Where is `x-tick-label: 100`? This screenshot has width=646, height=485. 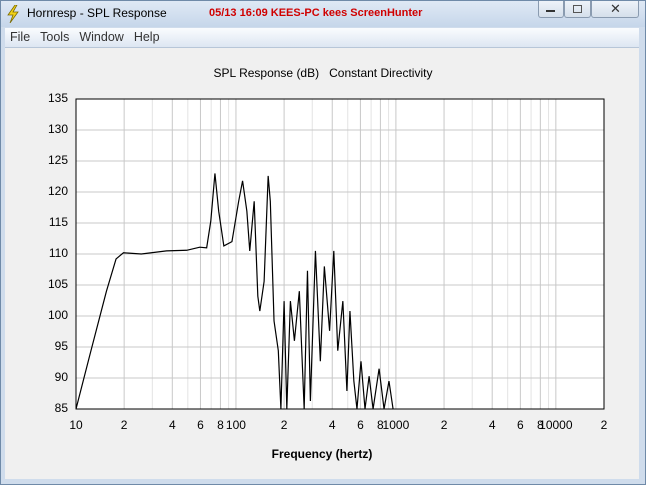 x-tick-label: 100 is located at coordinates (236, 425).